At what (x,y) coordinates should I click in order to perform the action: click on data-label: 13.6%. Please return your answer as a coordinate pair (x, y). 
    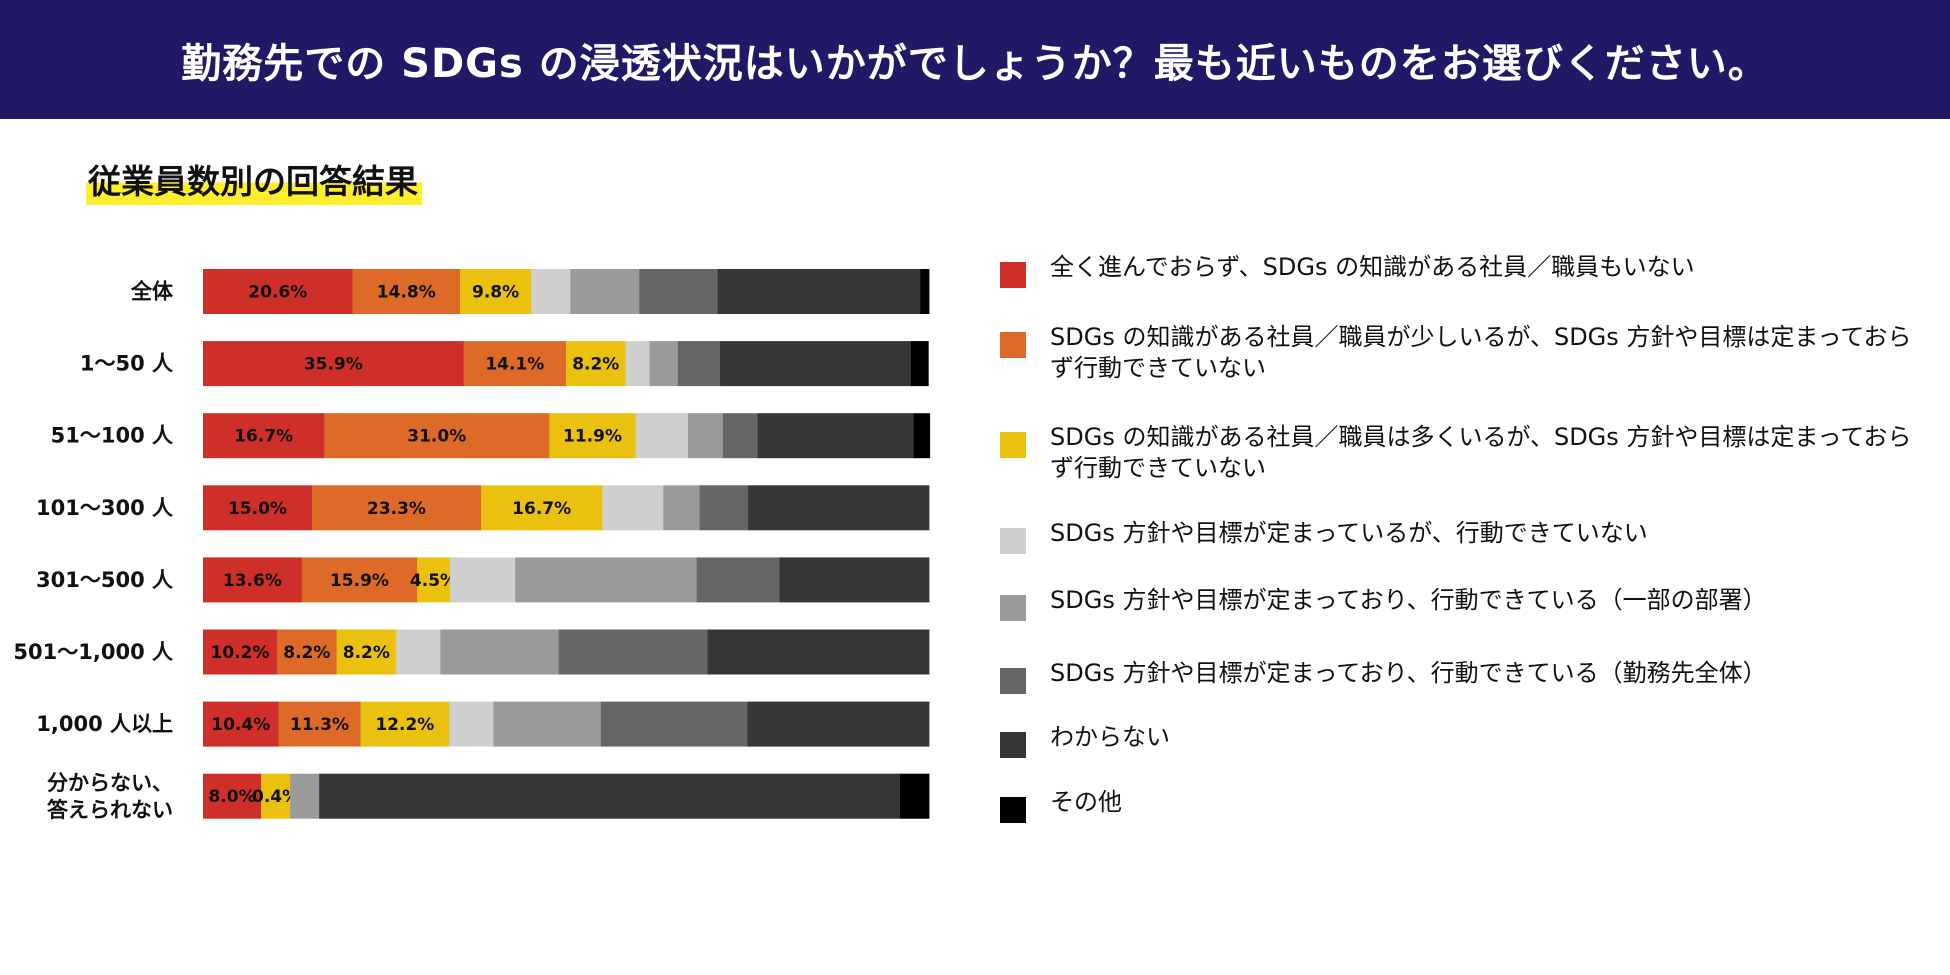
    Looking at the image, I should click on (252, 581).